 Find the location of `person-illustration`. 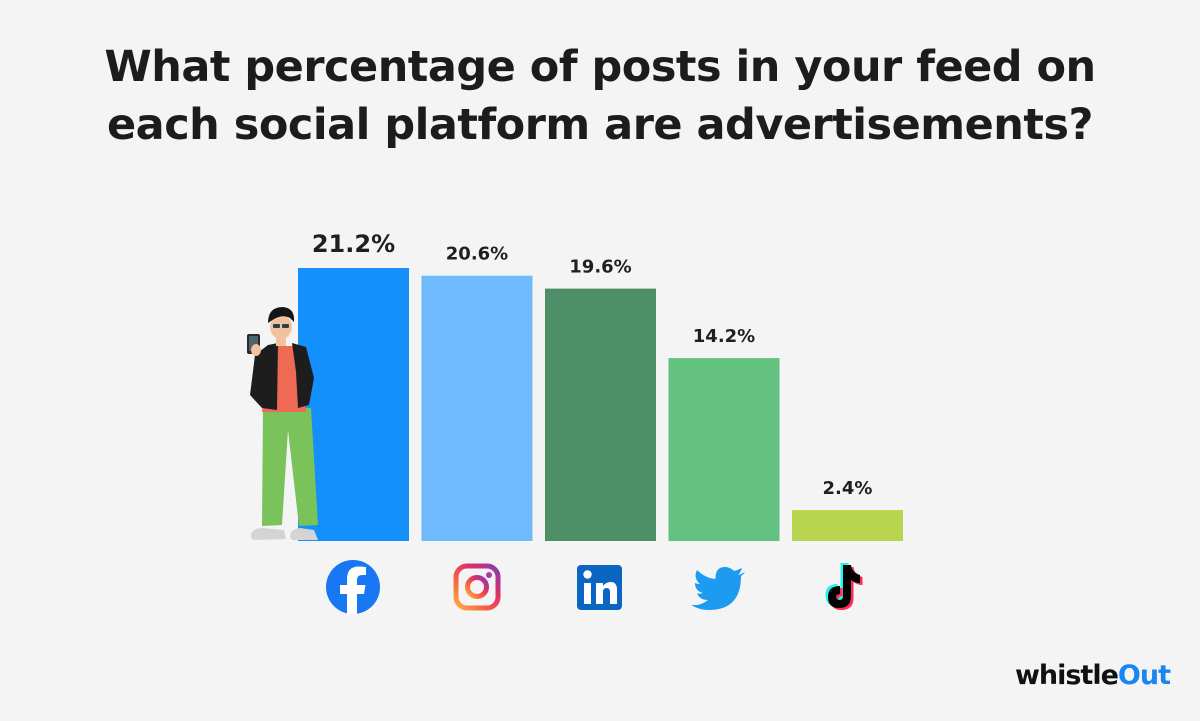

person-illustration is located at coordinates (282, 423).